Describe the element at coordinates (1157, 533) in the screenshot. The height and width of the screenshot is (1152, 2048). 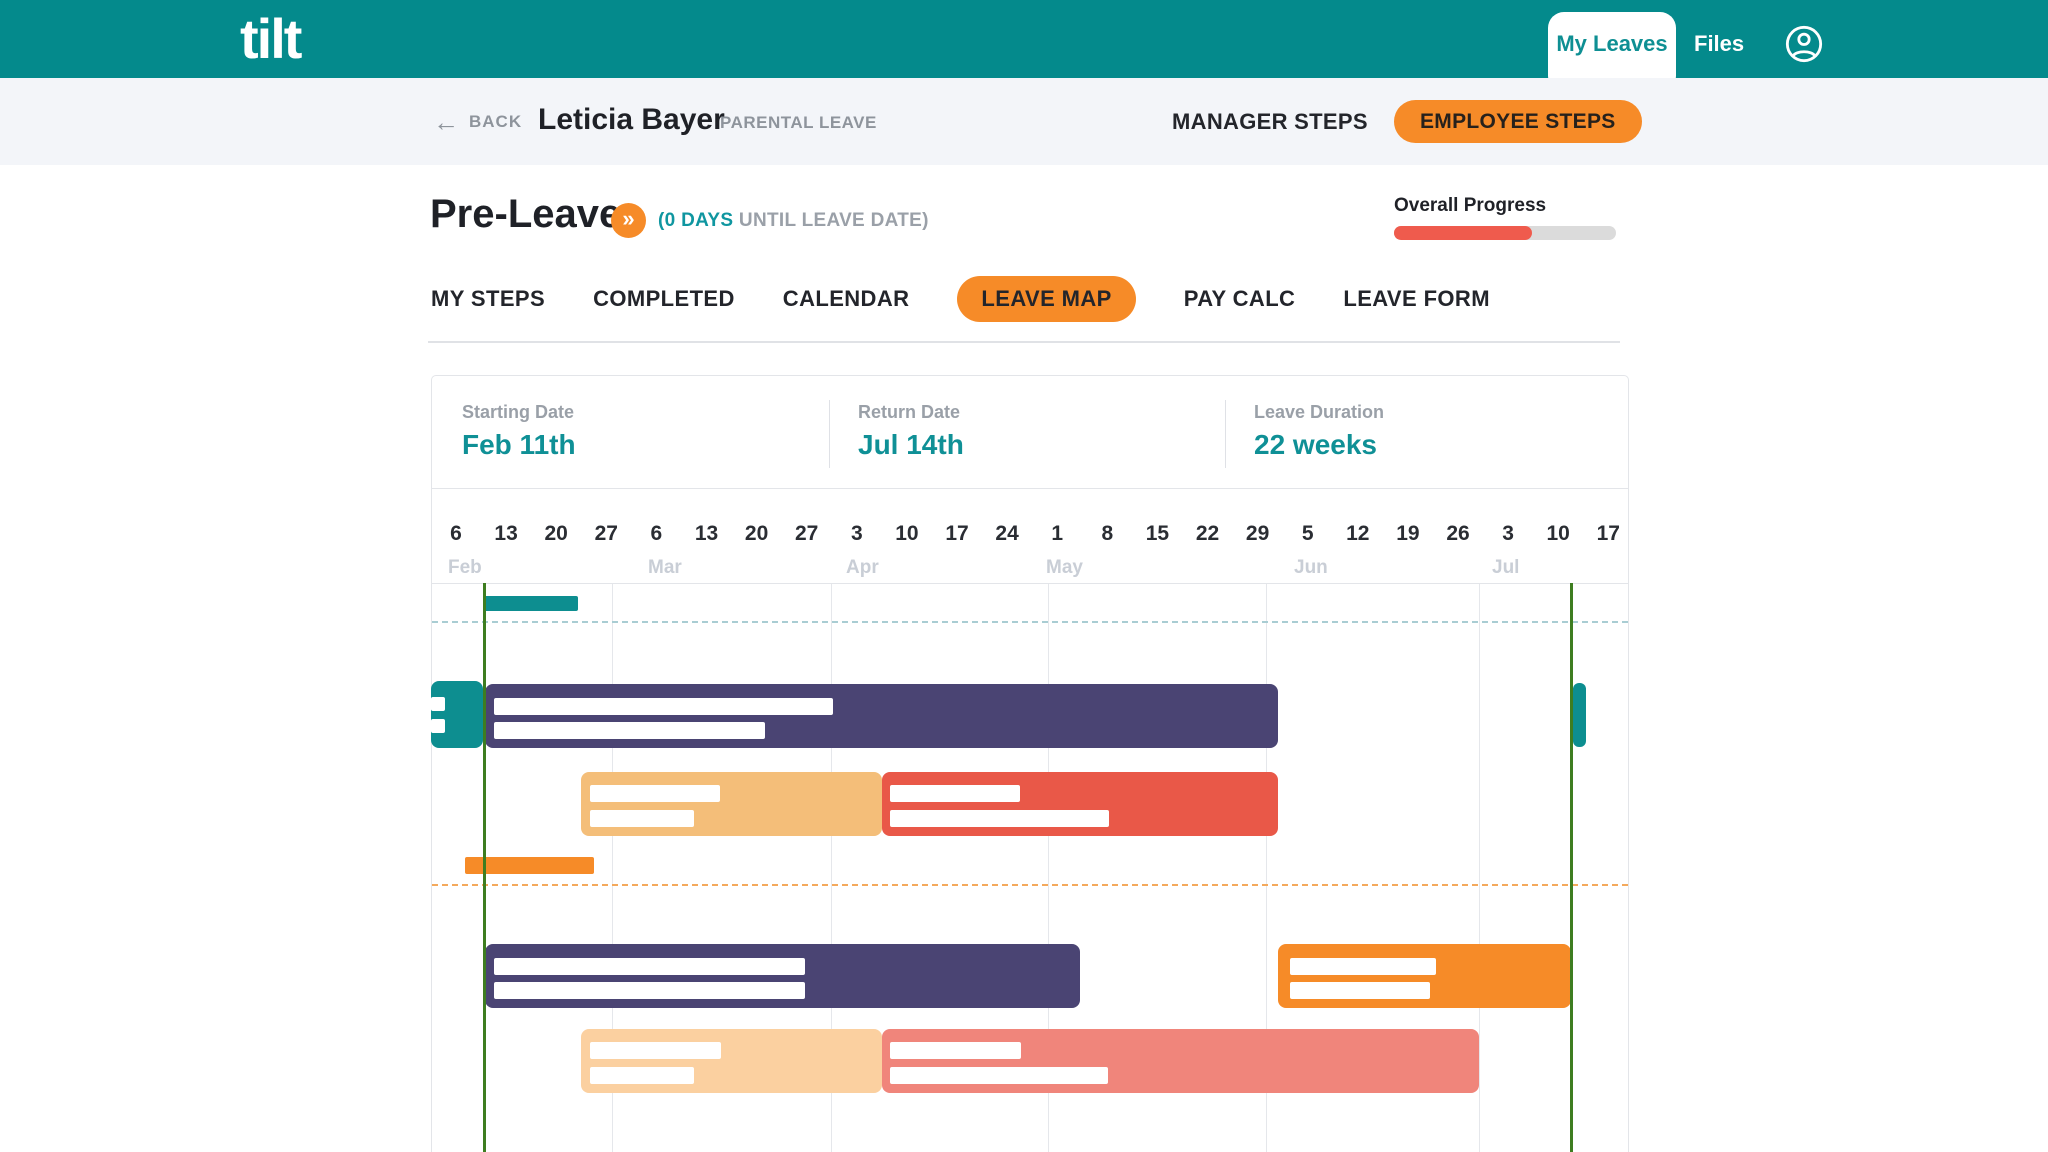
I see `axis-tick: 15` at that location.